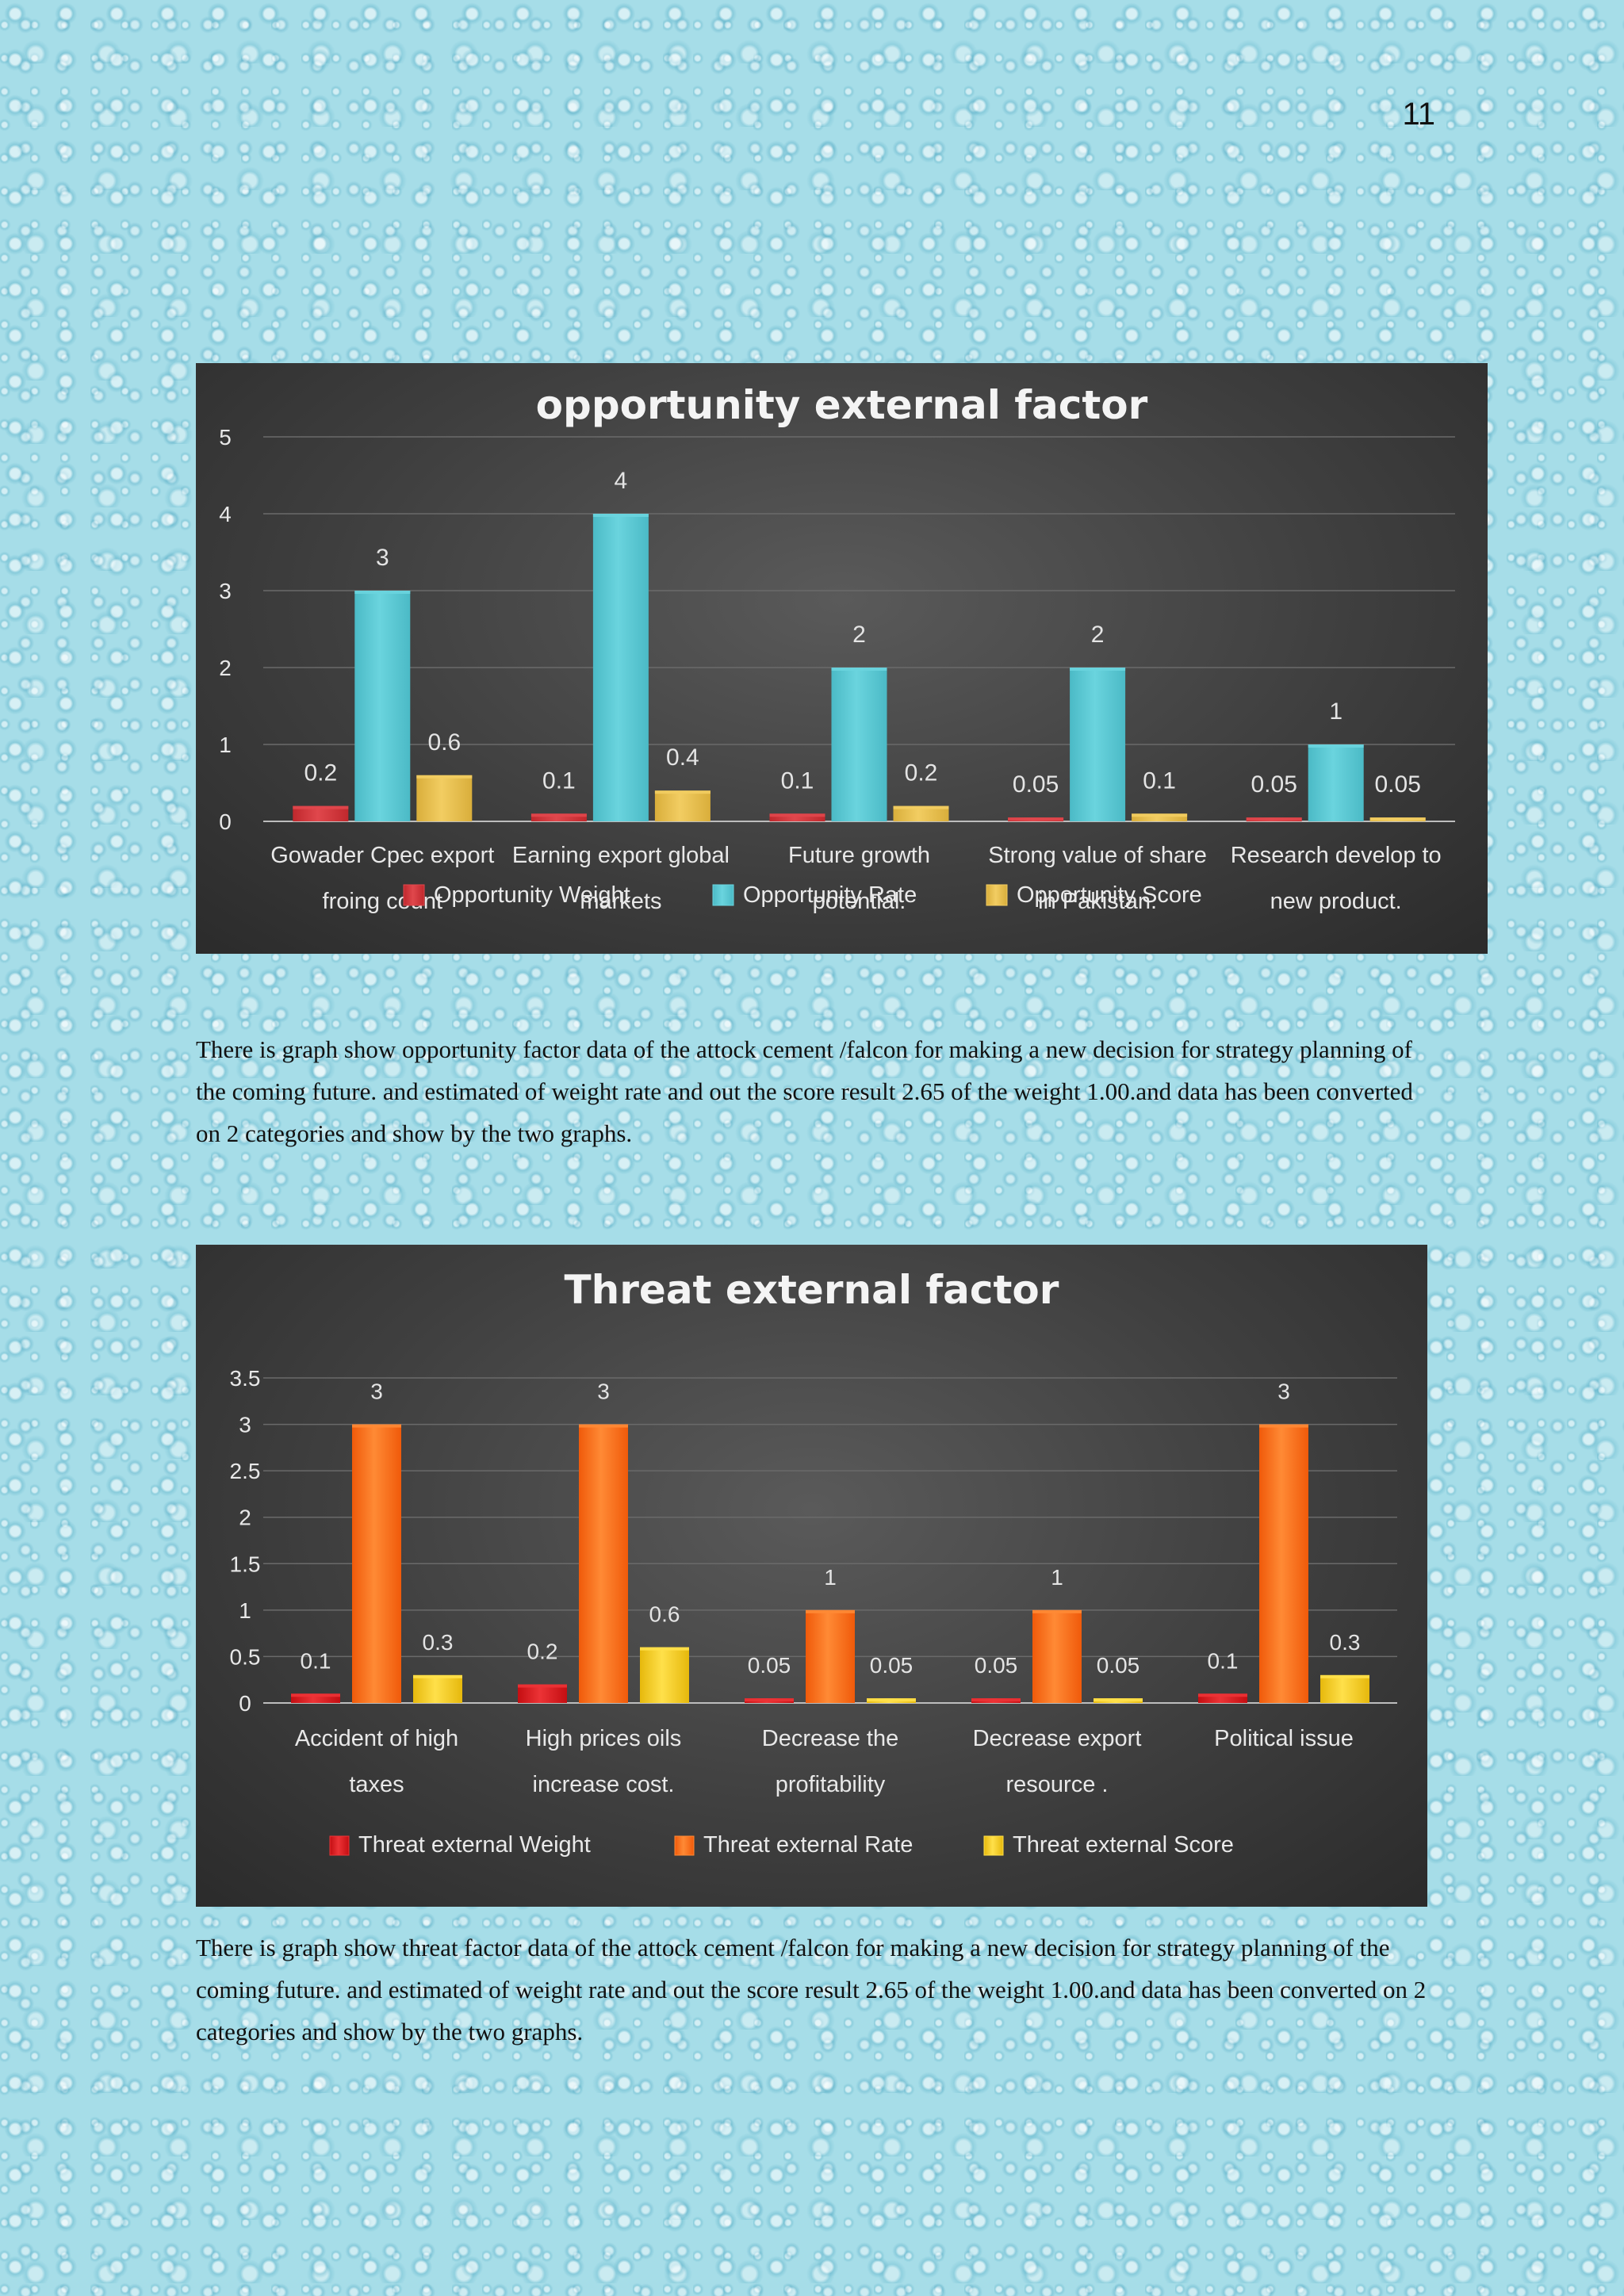 The image size is (1624, 2296). I want to click on threat-y-tick-label: 2.5, so click(245, 1471).